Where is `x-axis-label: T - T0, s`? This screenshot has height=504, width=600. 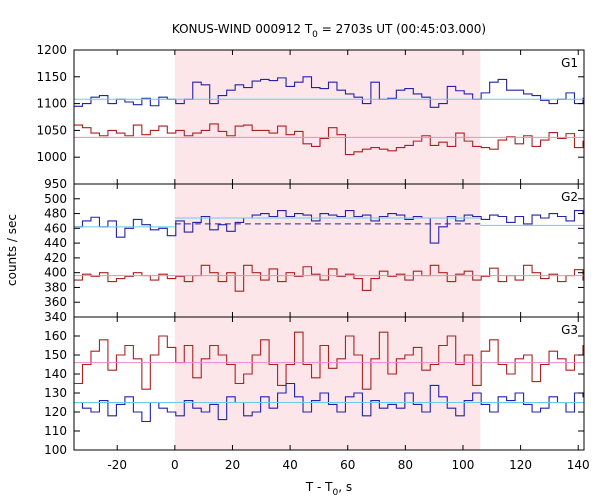
x-axis-label: T - T0, s is located at coordinates (328, 489).